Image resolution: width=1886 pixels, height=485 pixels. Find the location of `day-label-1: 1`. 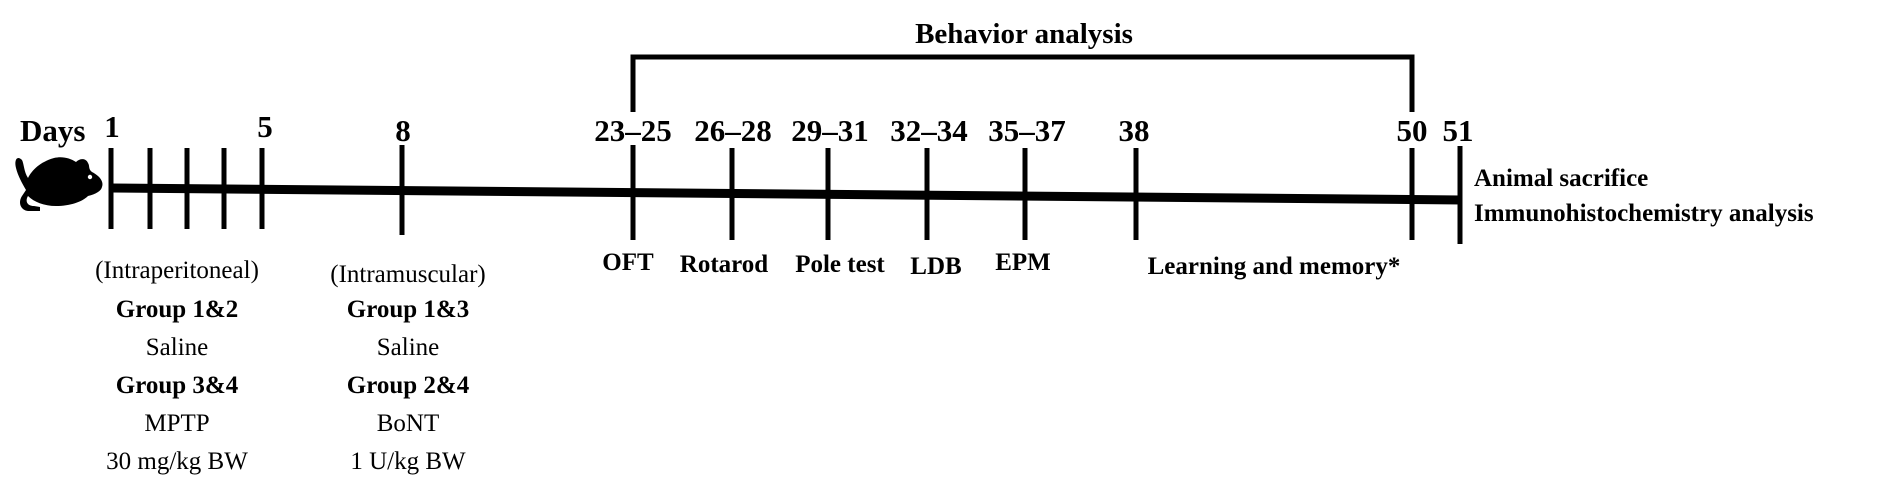

day-label-1: 1 is located at coordinates (112, 126).